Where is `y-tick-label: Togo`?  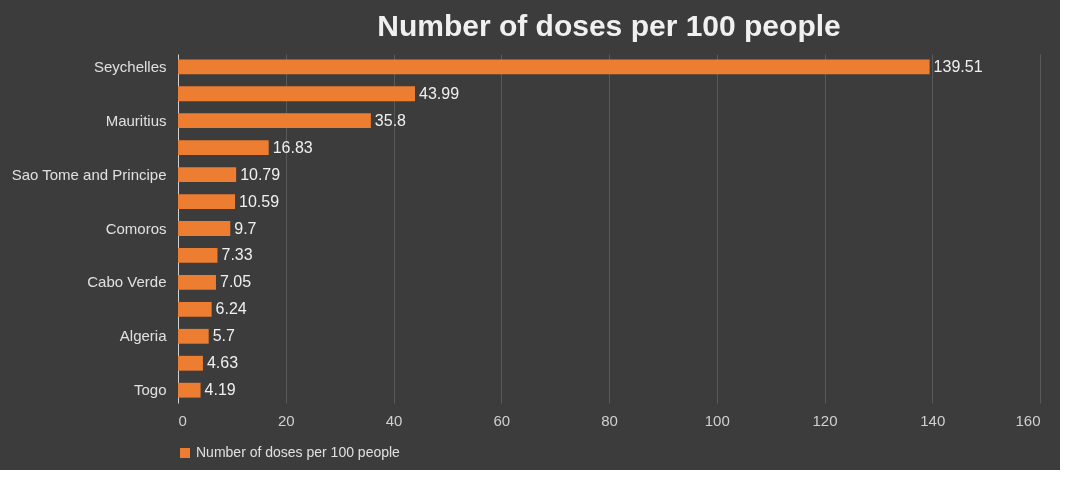
y-tick-label: Togo is located at coordinates (150, 390).